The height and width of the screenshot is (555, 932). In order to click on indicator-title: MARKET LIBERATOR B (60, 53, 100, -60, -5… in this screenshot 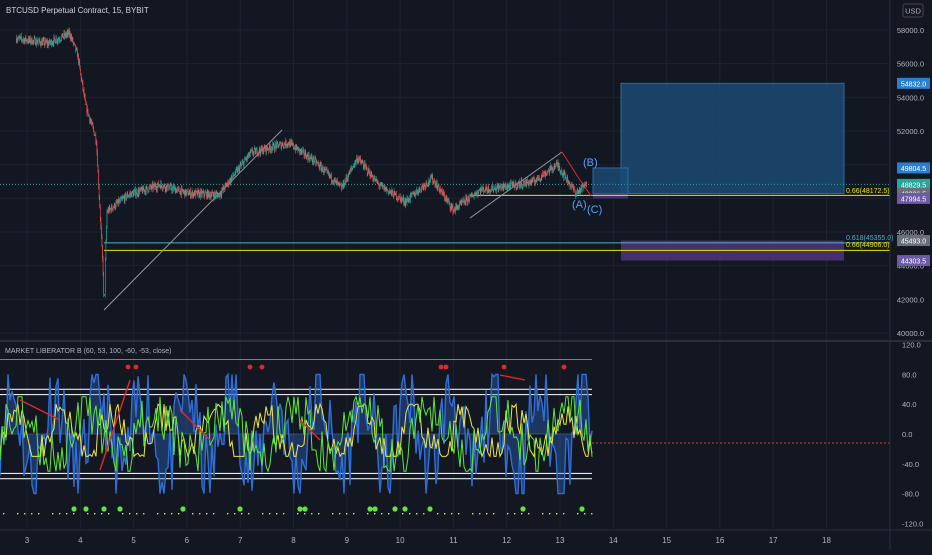, I will do `click(88, 351)`.